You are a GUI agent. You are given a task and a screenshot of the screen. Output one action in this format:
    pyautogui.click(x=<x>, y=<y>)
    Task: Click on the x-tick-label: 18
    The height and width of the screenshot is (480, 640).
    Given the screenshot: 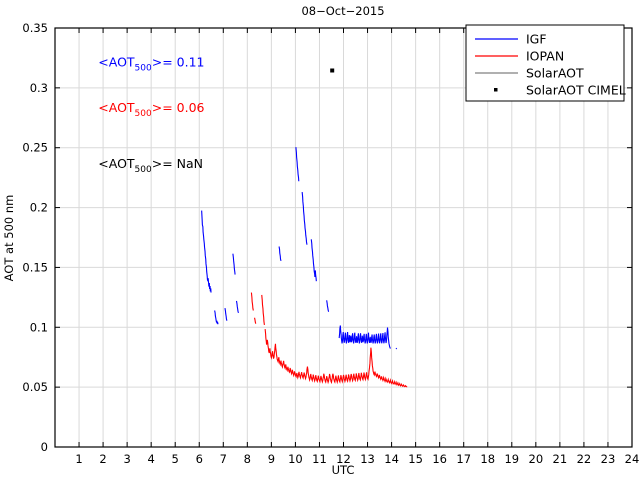 What is the action you would take?
    pyautogui.click(x=487, y=459)
    